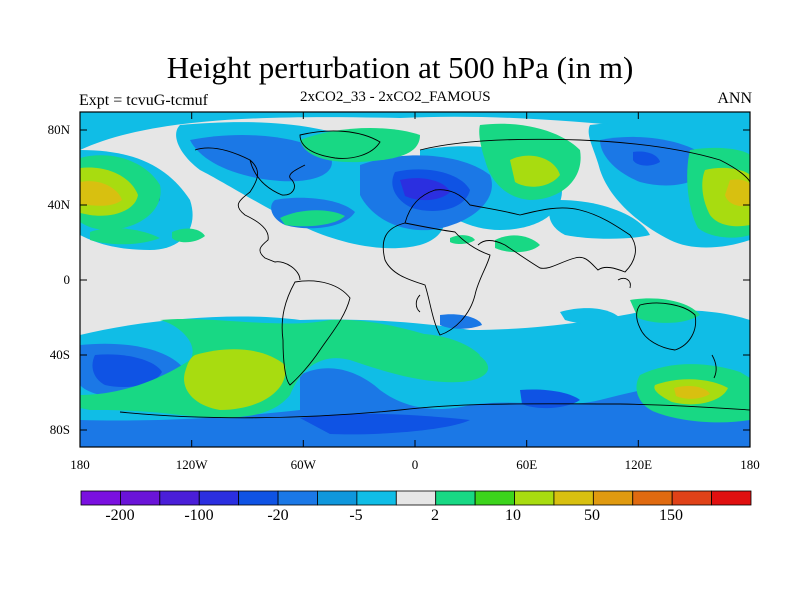 The image size is (800, 600). I want to click on colorbar-label: -5, so click(356, 515).